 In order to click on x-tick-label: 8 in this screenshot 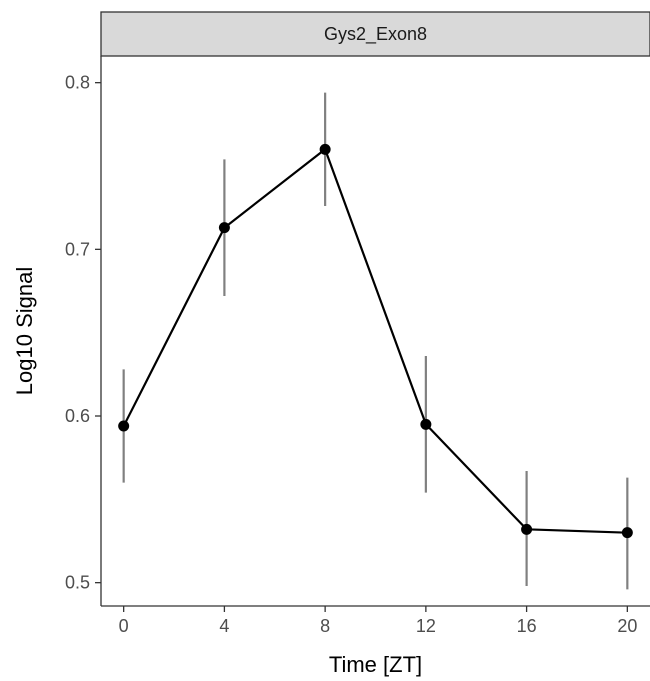, I will do `click(325, 626)`.